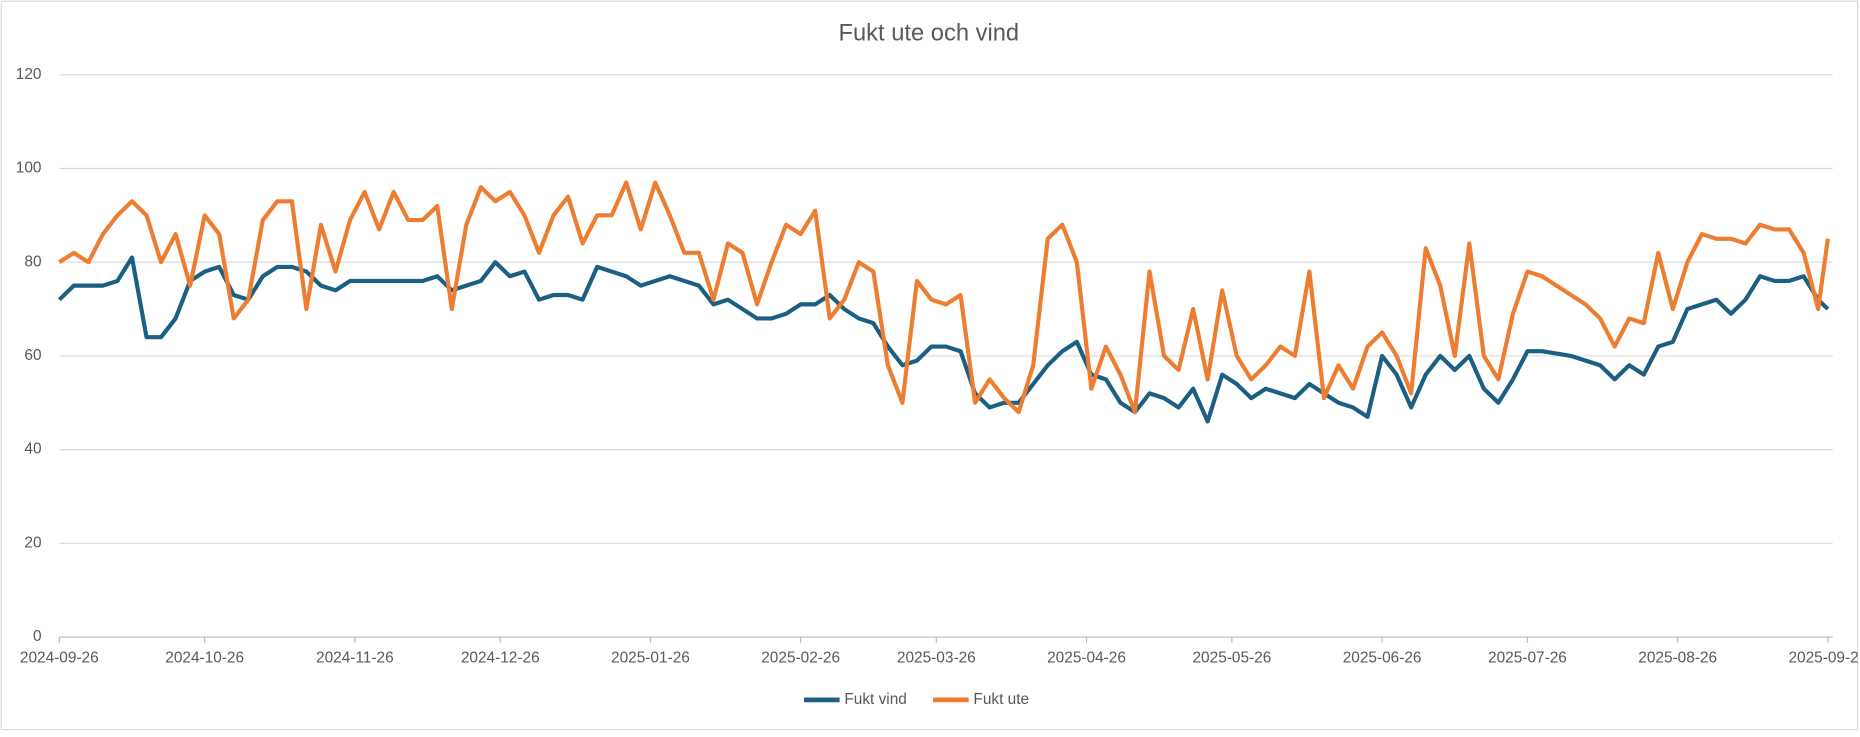 This screenshot has height=737, width=1860. Describe the element at coordinates (1382, 657) in the screenshot. I see `x-tick-label: 2025-06-26` at that location.